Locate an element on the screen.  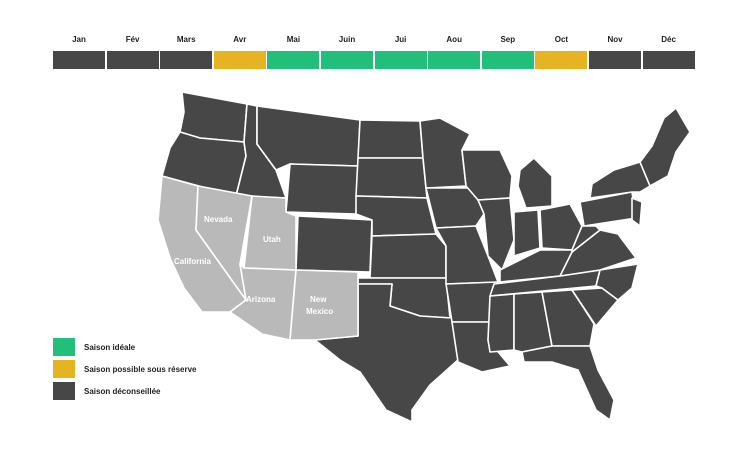
state-mississippi is located at coordinates (501, 323).